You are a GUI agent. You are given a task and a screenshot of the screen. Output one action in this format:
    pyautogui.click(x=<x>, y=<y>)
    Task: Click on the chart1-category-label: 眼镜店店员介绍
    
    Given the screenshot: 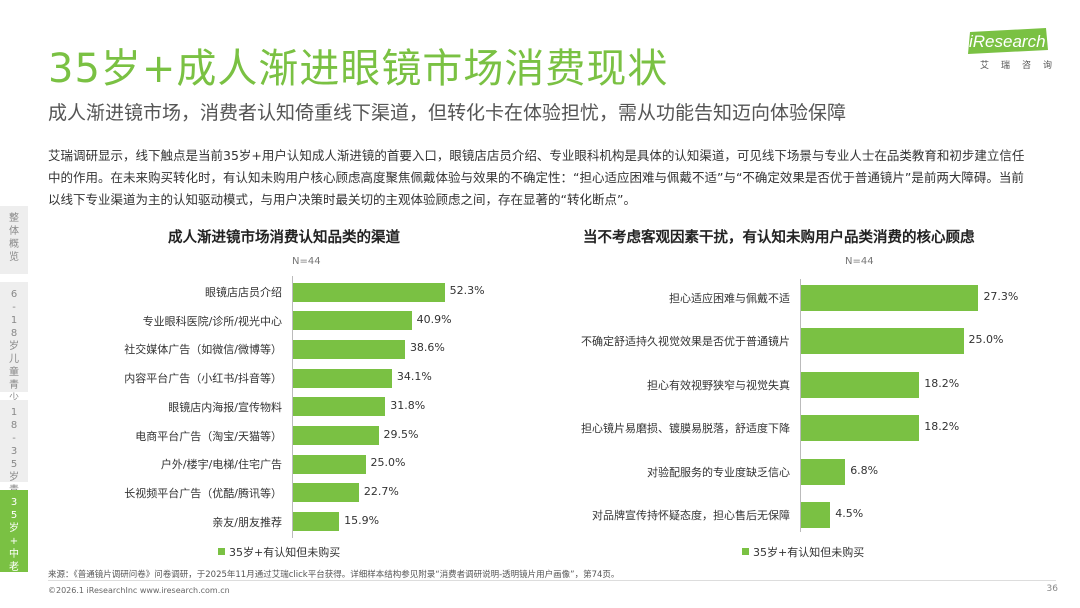 What is the action you would take?
    pyautogui.click(x=243, y=292)
    